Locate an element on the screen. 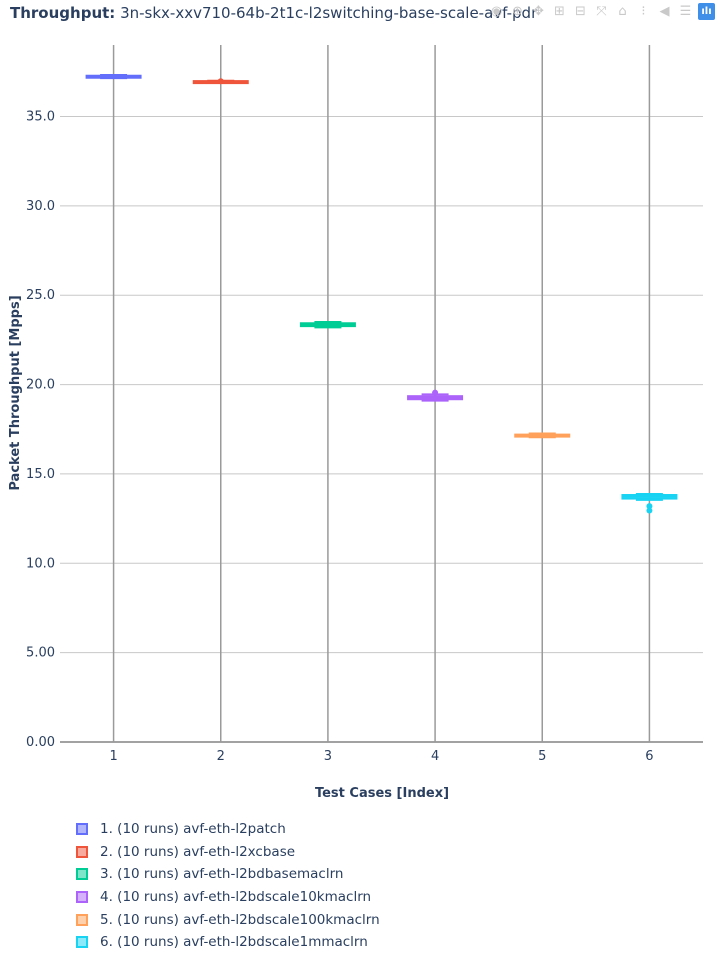 This screenshot has width=721, height=956. x-tick-label: 1 is located at coordinates (113, 756).